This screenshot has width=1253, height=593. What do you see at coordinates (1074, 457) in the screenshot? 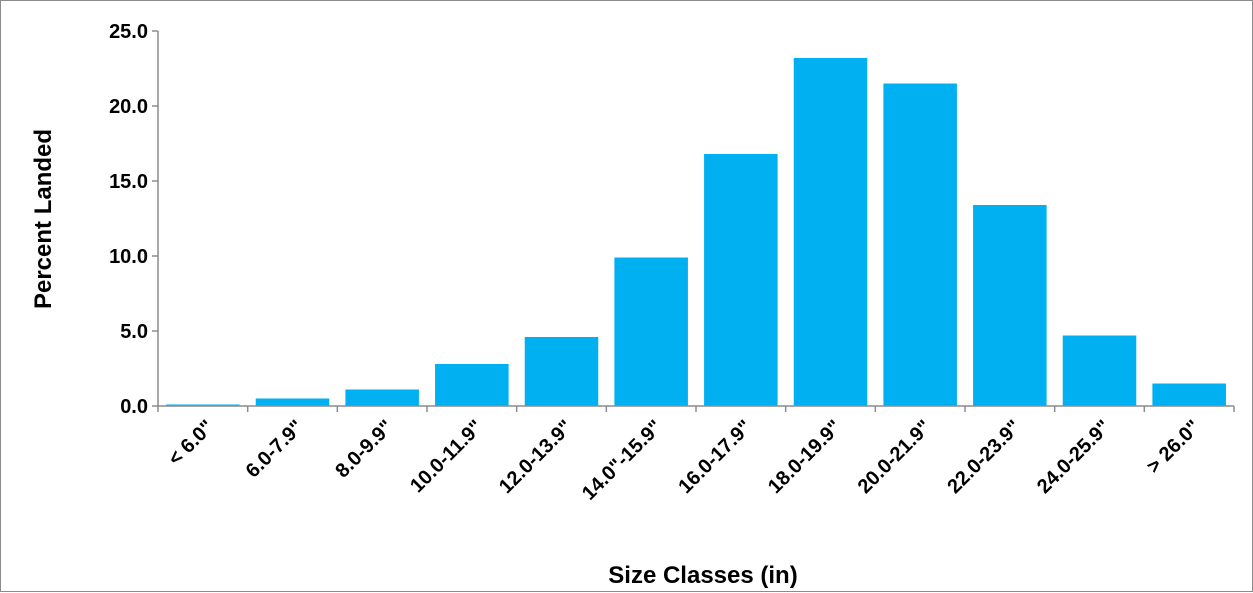
I see `x-tick-label: 24.0-25.9"` at bounding box center [1074, 457].